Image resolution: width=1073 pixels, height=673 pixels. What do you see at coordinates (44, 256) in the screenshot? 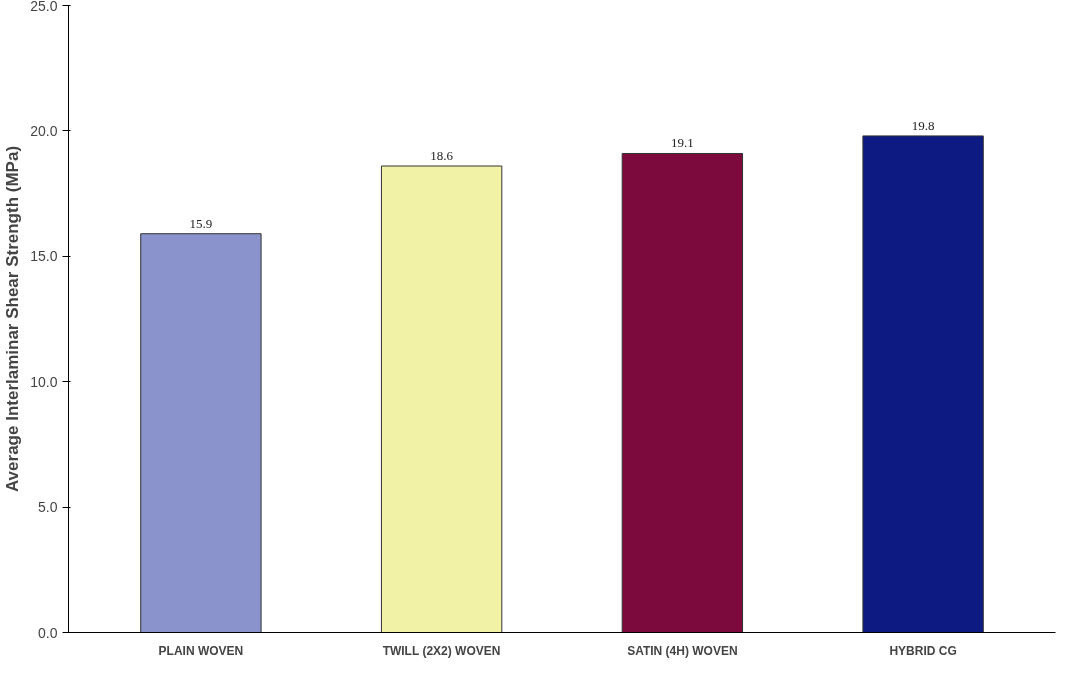
I see `y-tick-label: 15.0` at bounding box center [44, 256].